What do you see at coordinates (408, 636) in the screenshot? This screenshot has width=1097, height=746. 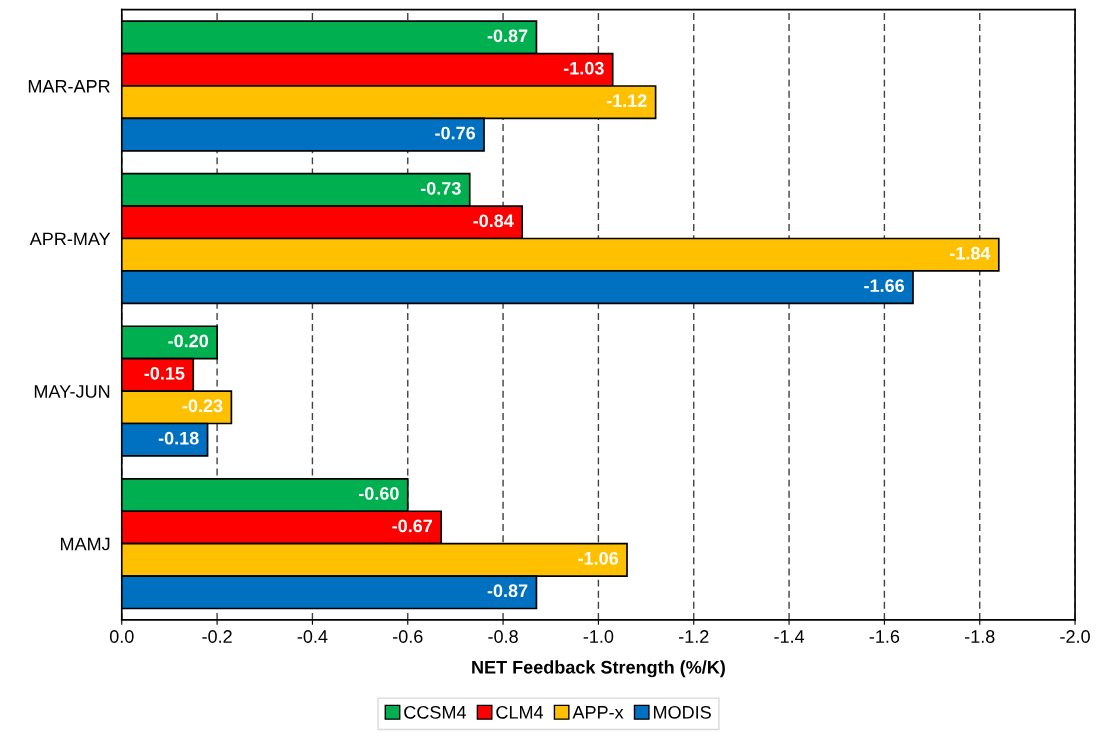 I see `x-tick-label: -0.6` at bounding box center [408, 636].